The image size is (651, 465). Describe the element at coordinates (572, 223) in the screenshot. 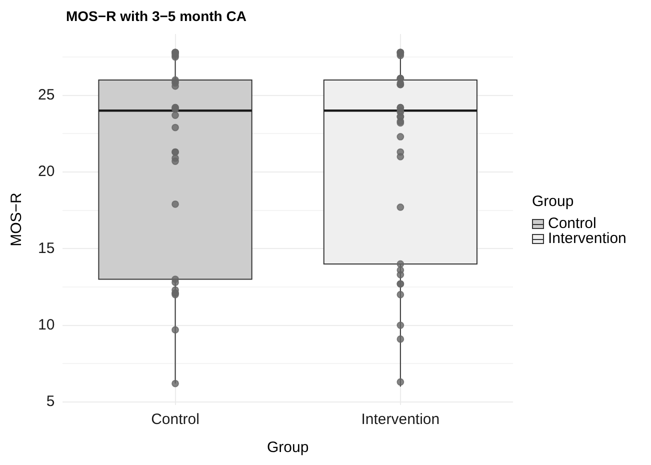

I see `legend-label: Control` at that location.